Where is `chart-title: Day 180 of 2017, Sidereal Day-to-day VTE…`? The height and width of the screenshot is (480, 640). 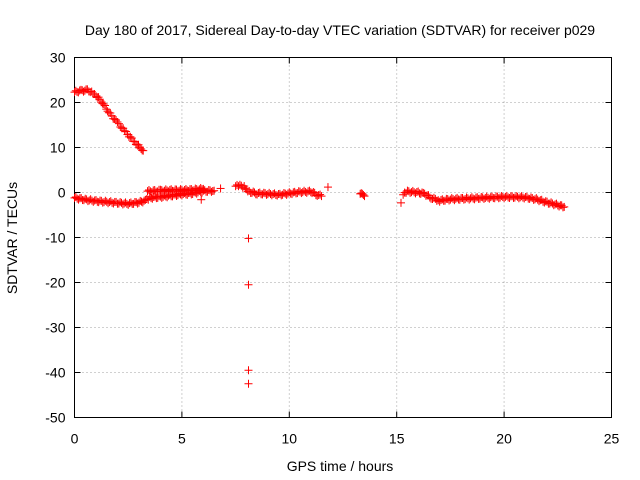
chart-title: Day 180 of 2017, Sidereal Day-to-day VTE… is located at coordinates (340, 30).